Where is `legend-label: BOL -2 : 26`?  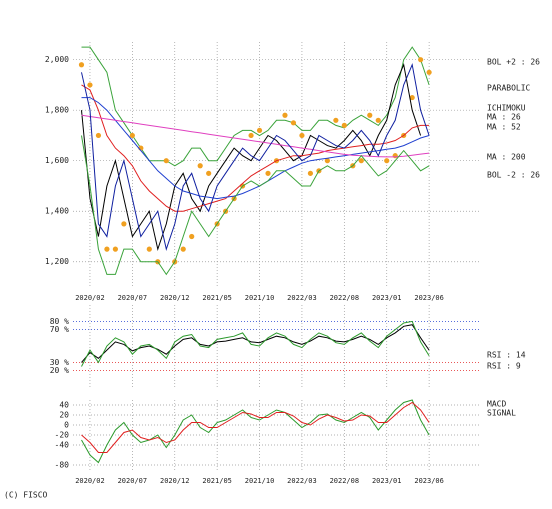 legend-label: BOL -2 : 26 is located at coordinates (513, 175).